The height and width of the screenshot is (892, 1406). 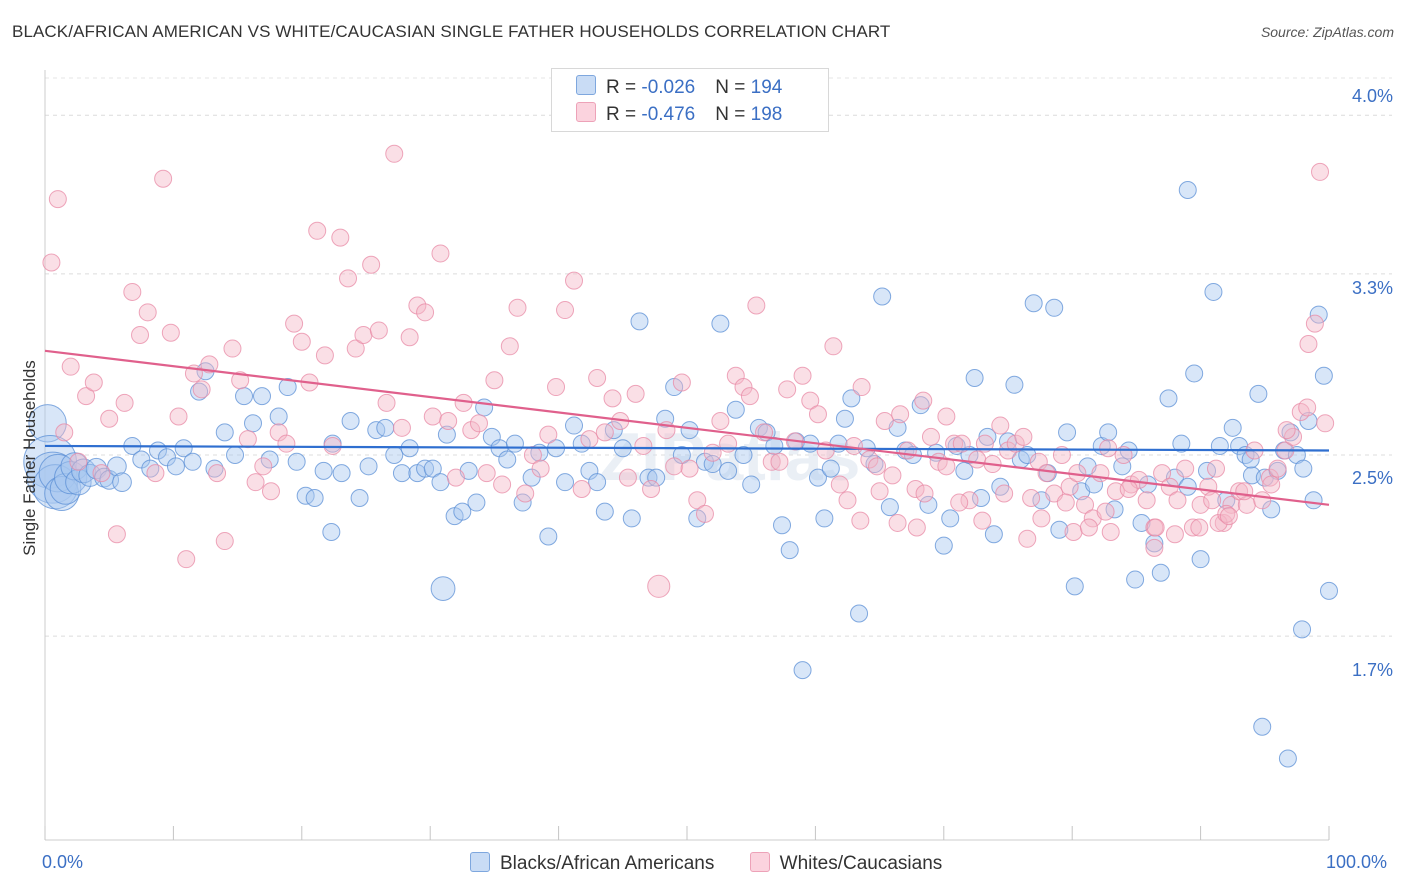 I want to click on legend-item-blacks: Blacks/African Americans, so click(x=592, y=863).